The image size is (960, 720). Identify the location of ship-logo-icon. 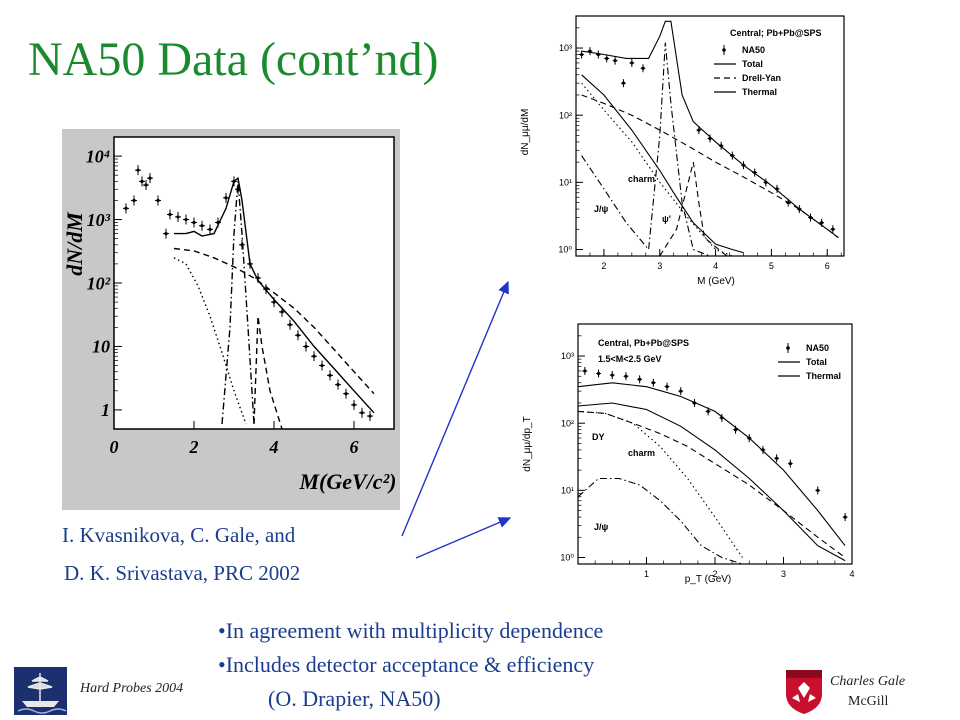
(40, 691).